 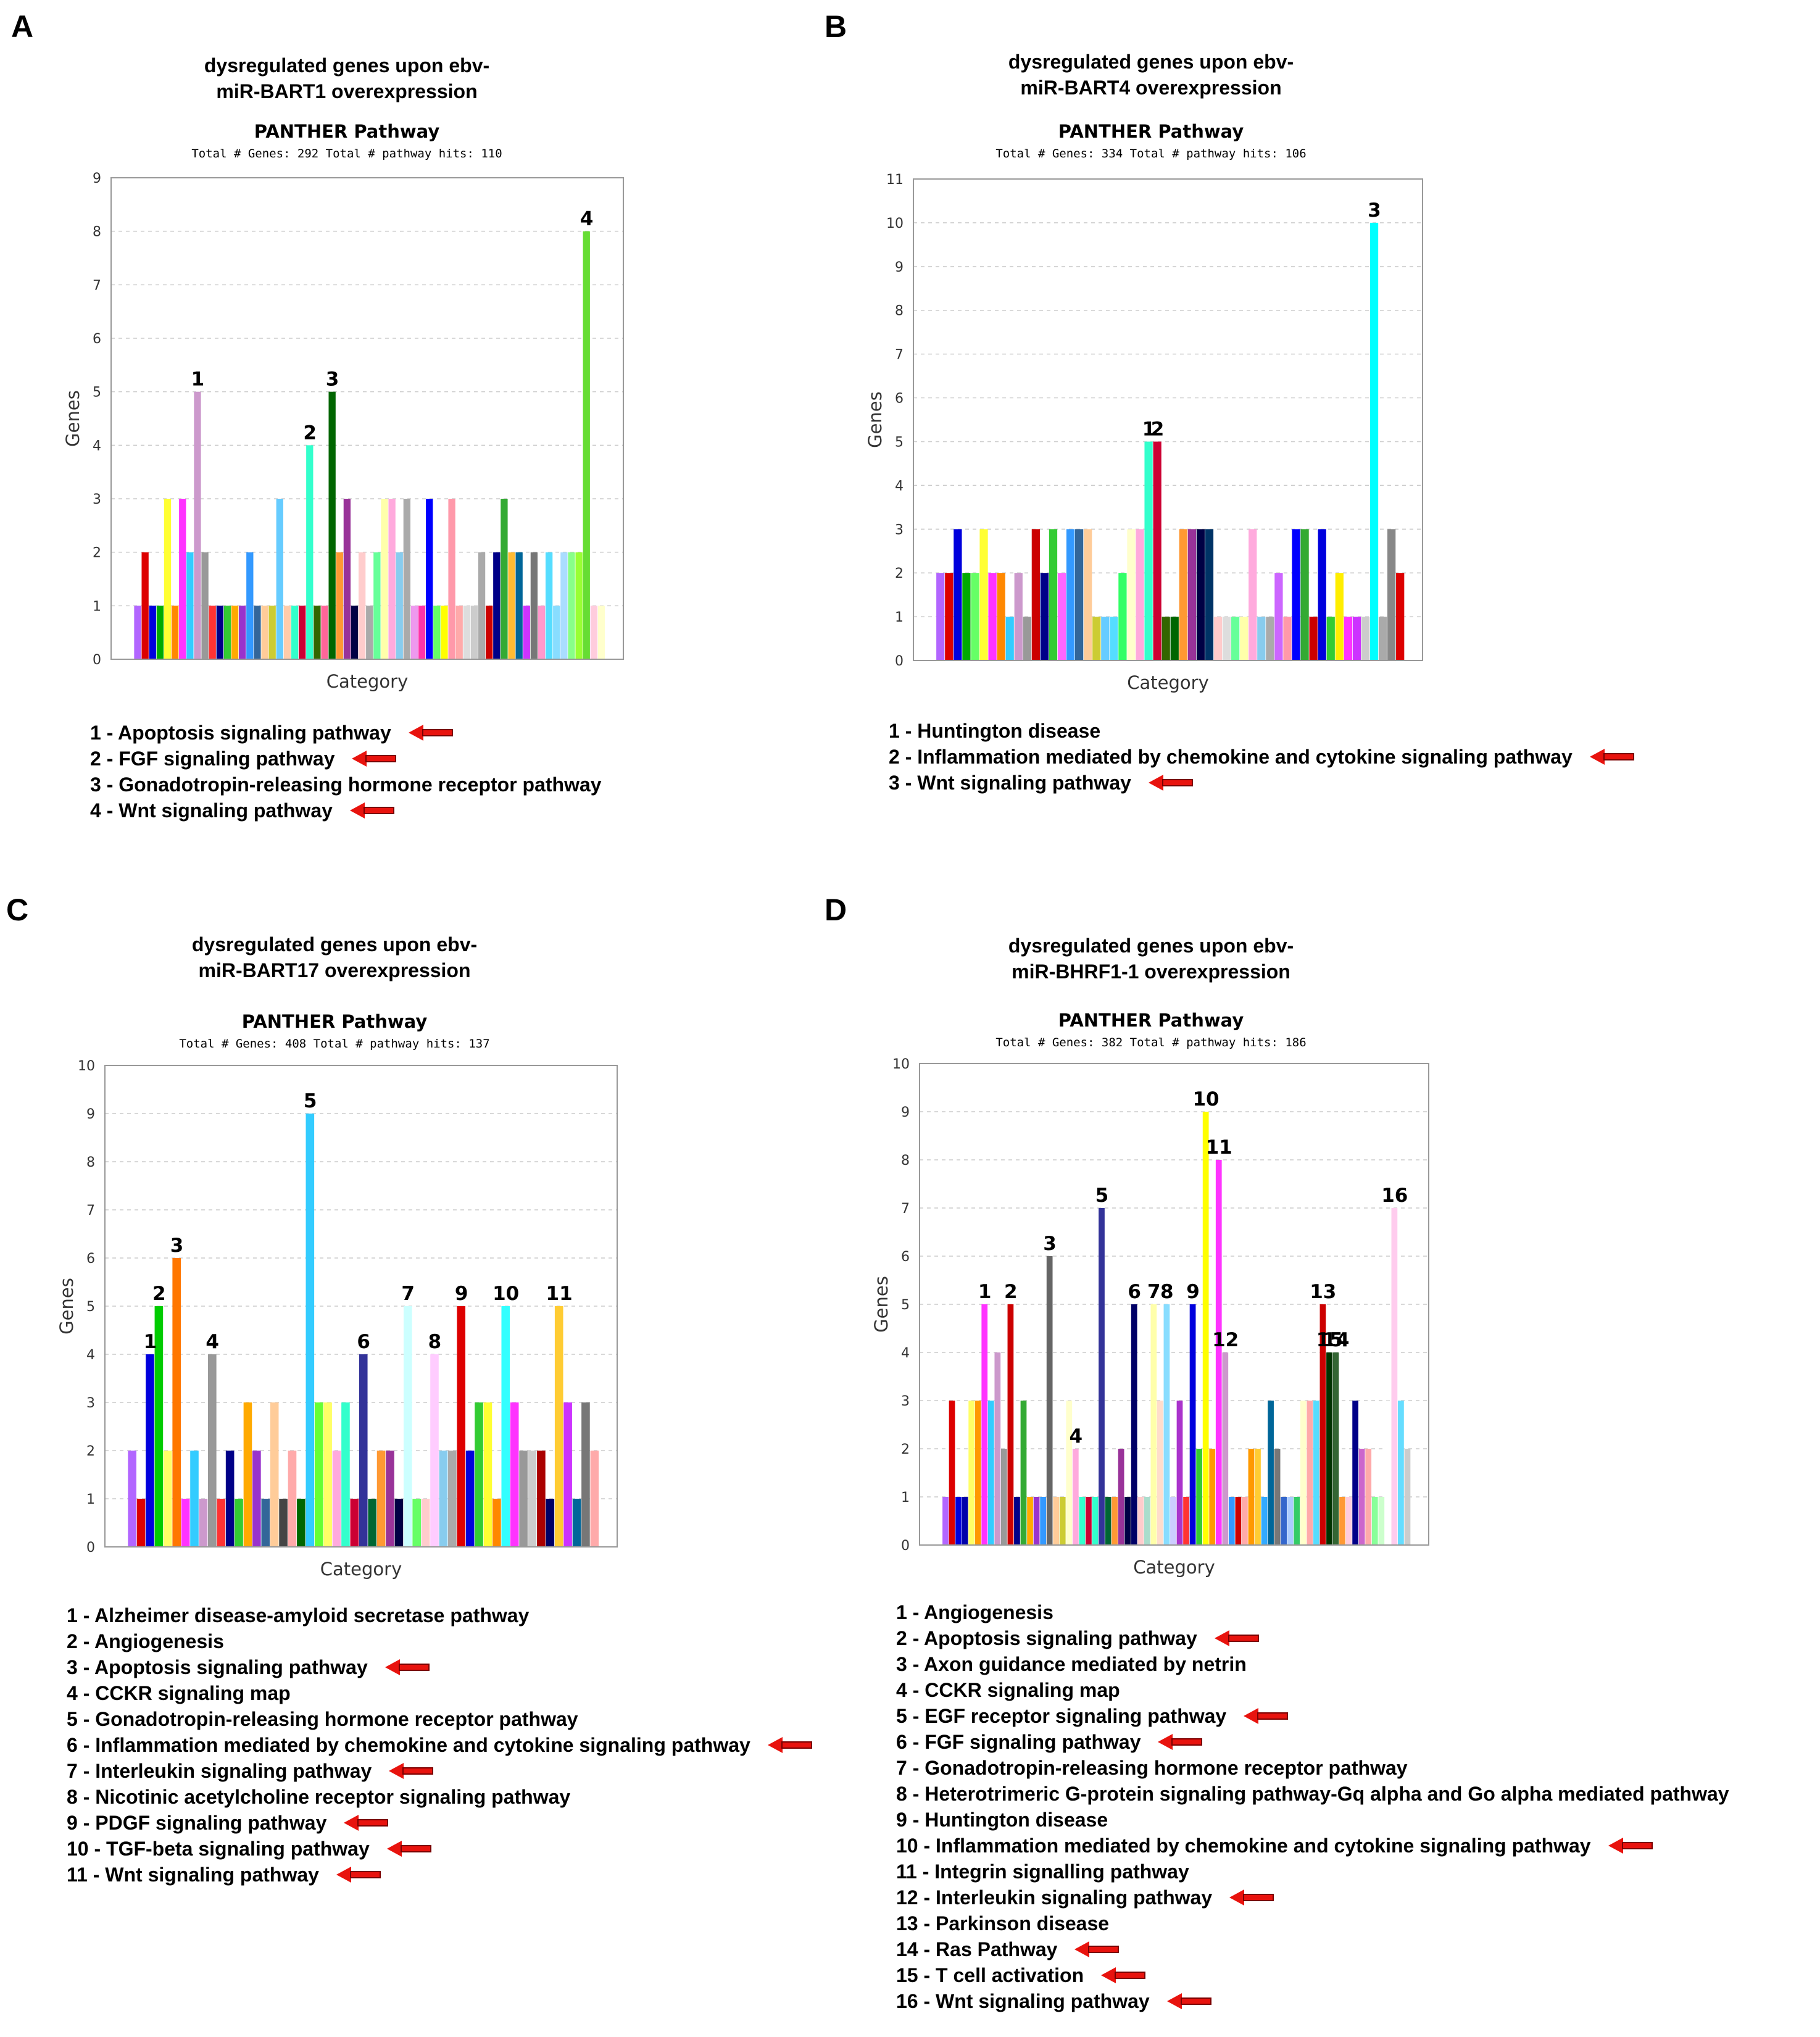 I want to click on chart-d-title-line1: dysregulated genes upon ebv-, so click(x=1151, y=946).